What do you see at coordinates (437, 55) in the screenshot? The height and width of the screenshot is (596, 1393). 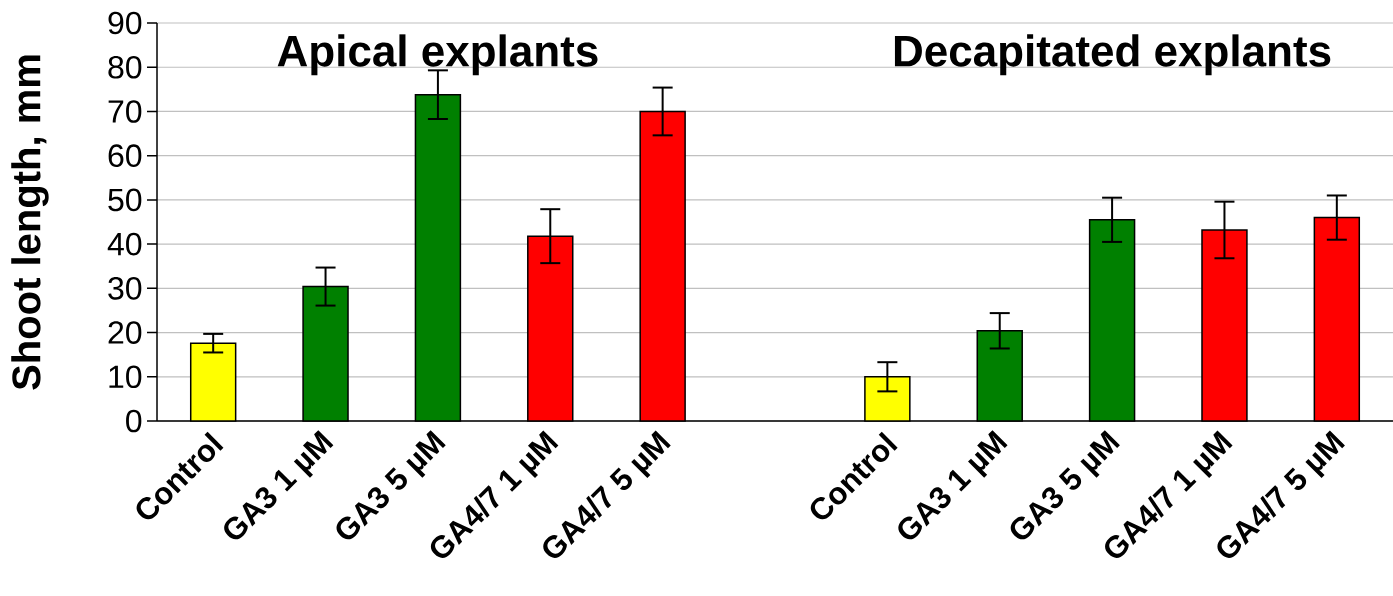 I see `annotation: Apical explants` at bounding box center [437, 55].